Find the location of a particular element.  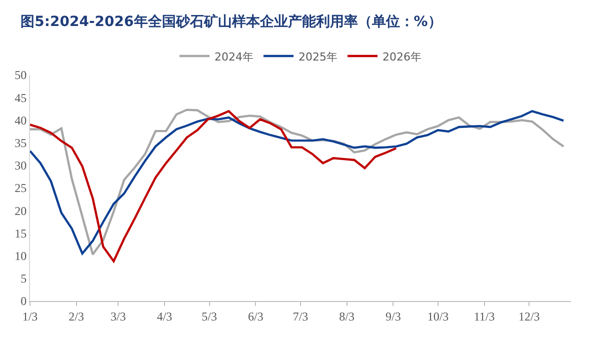

x-tick-label: 4/3 is located at coordinates (164, 316).